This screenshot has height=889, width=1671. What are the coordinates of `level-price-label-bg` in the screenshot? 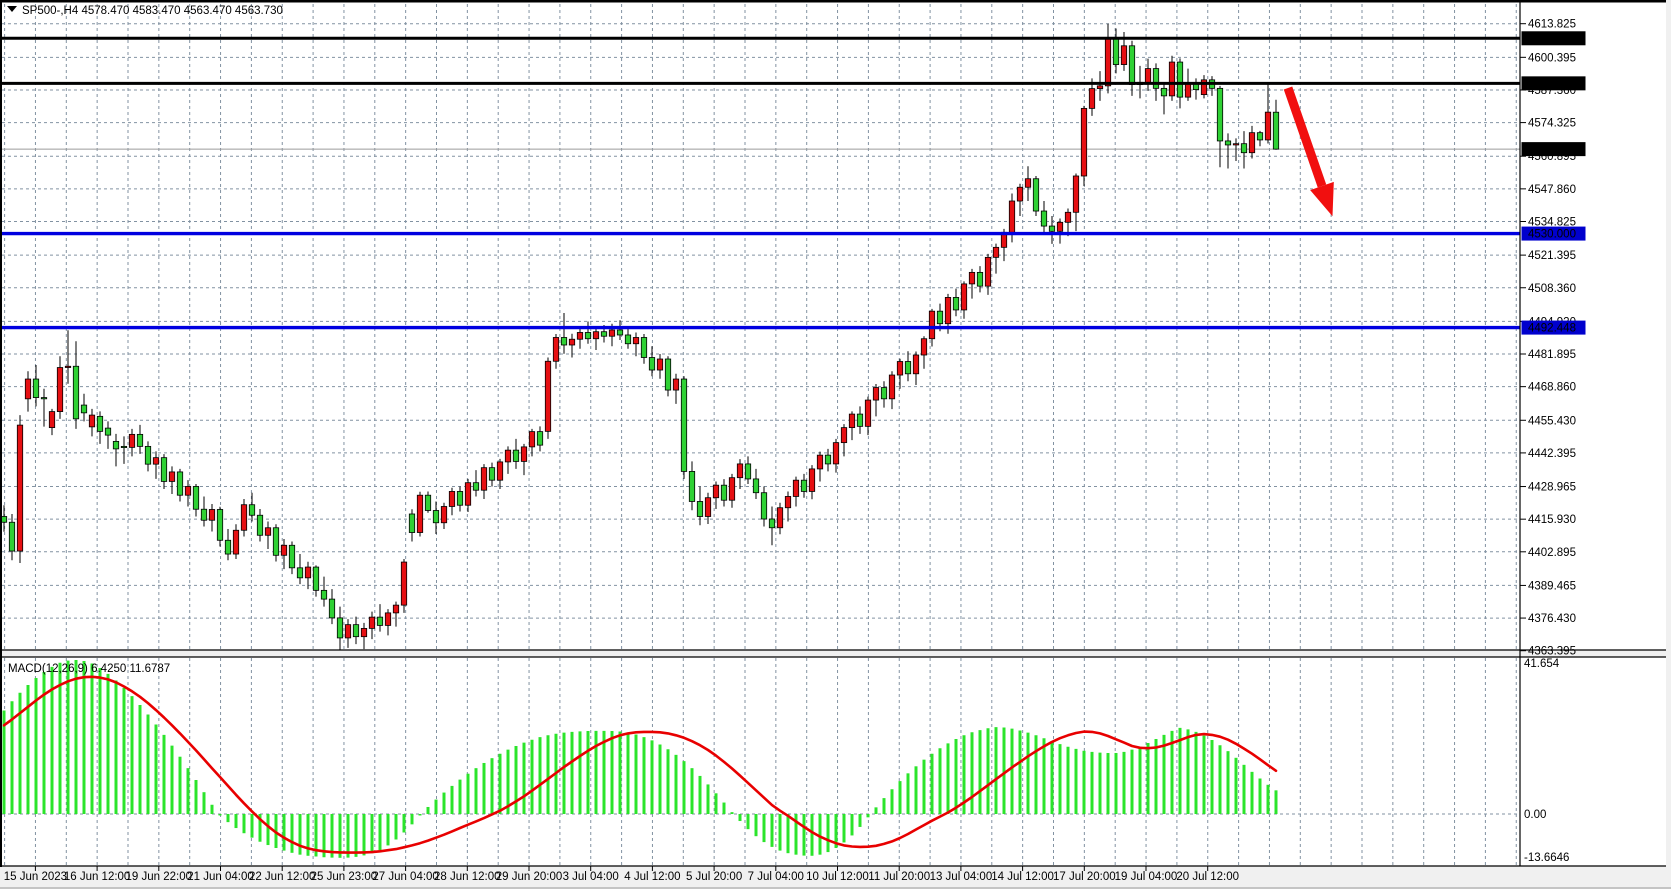 It's located at (1553, 233).